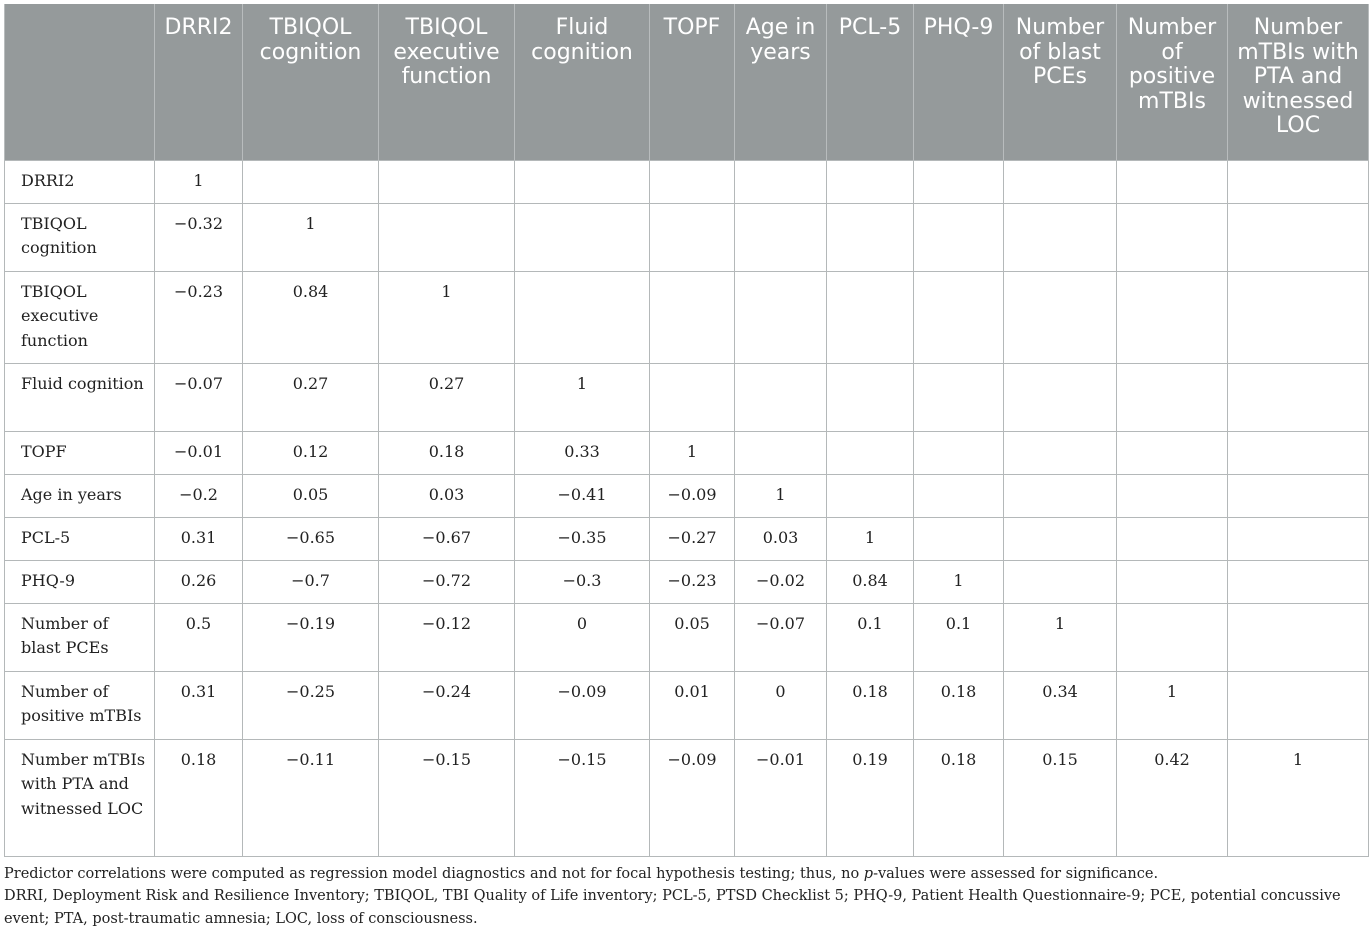 This screenshot has width=1372, height=947. What do you see at coordinates (692, 705) in the screenshot?
I see `table-cell: 0.01` at bounding box center [692, 705].